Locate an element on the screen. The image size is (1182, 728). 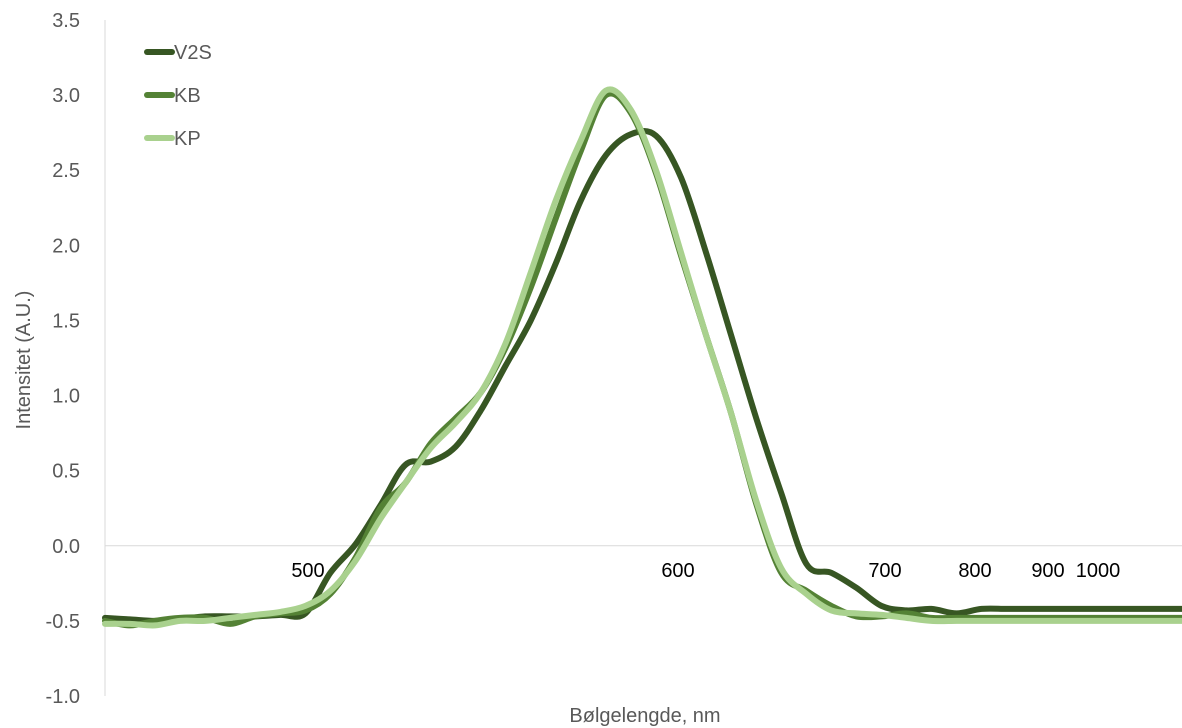
y-tick-label: 0.5 is located at coordinates (66, 472).